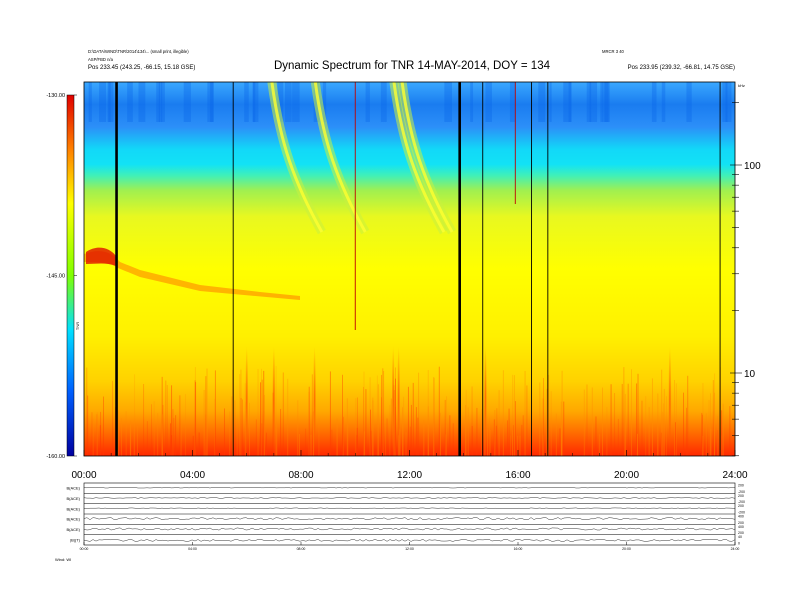  I want to click on panel-time-label: 00:00, so click(84, 549).